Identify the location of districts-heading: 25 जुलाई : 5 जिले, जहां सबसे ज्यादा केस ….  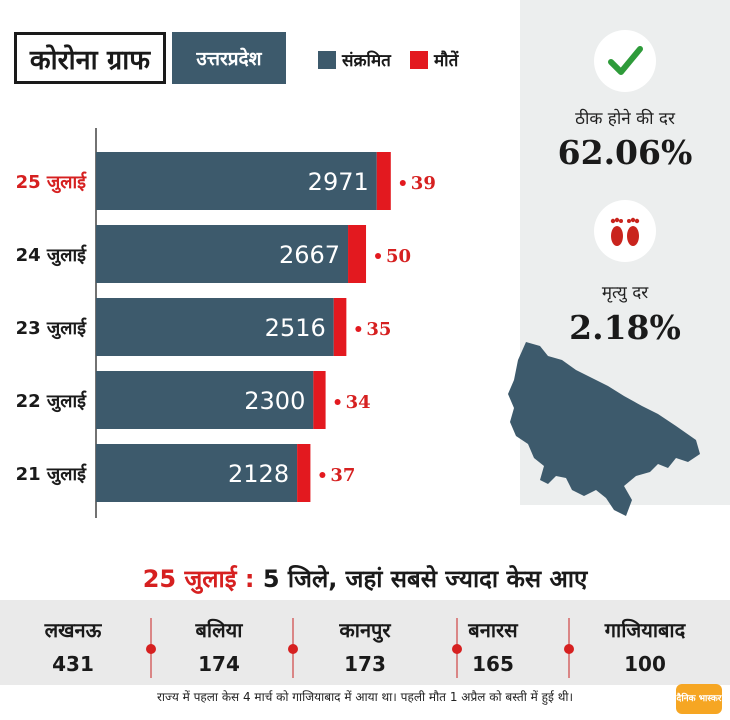
(365, 578).